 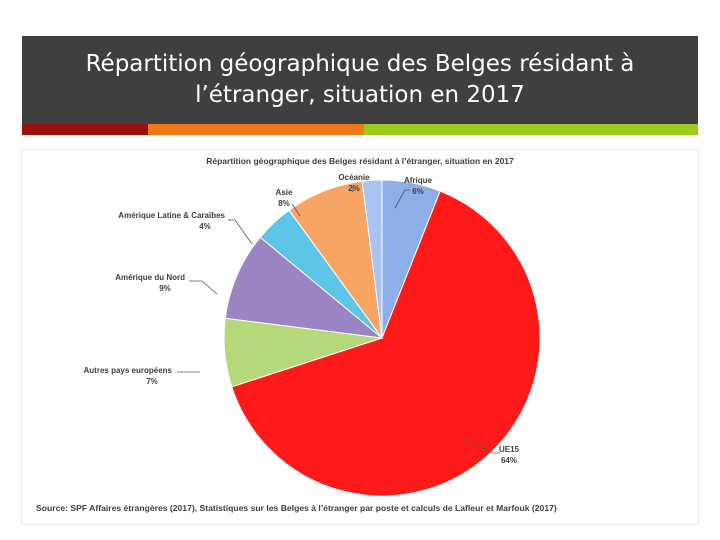 What do you see at coordinates (128, 370) in the screenshot?
I see `slice-name-label: Autres pays européens` at bounding box center [128, 370].